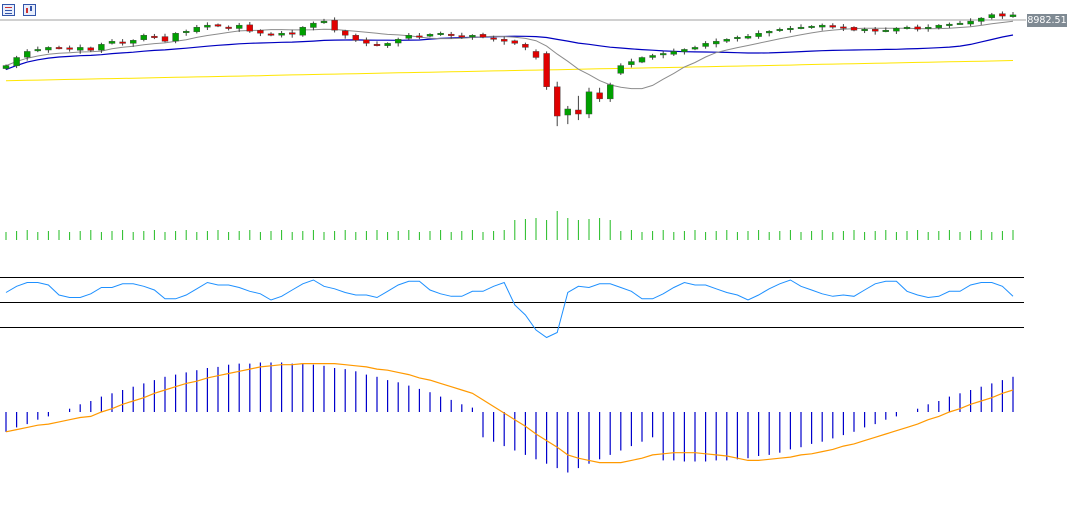 The image size is (1069, 505). What do you see at coordinates (509, 309) in the screenshot?
I see `rsi-line` at bounding box center [509, 309].